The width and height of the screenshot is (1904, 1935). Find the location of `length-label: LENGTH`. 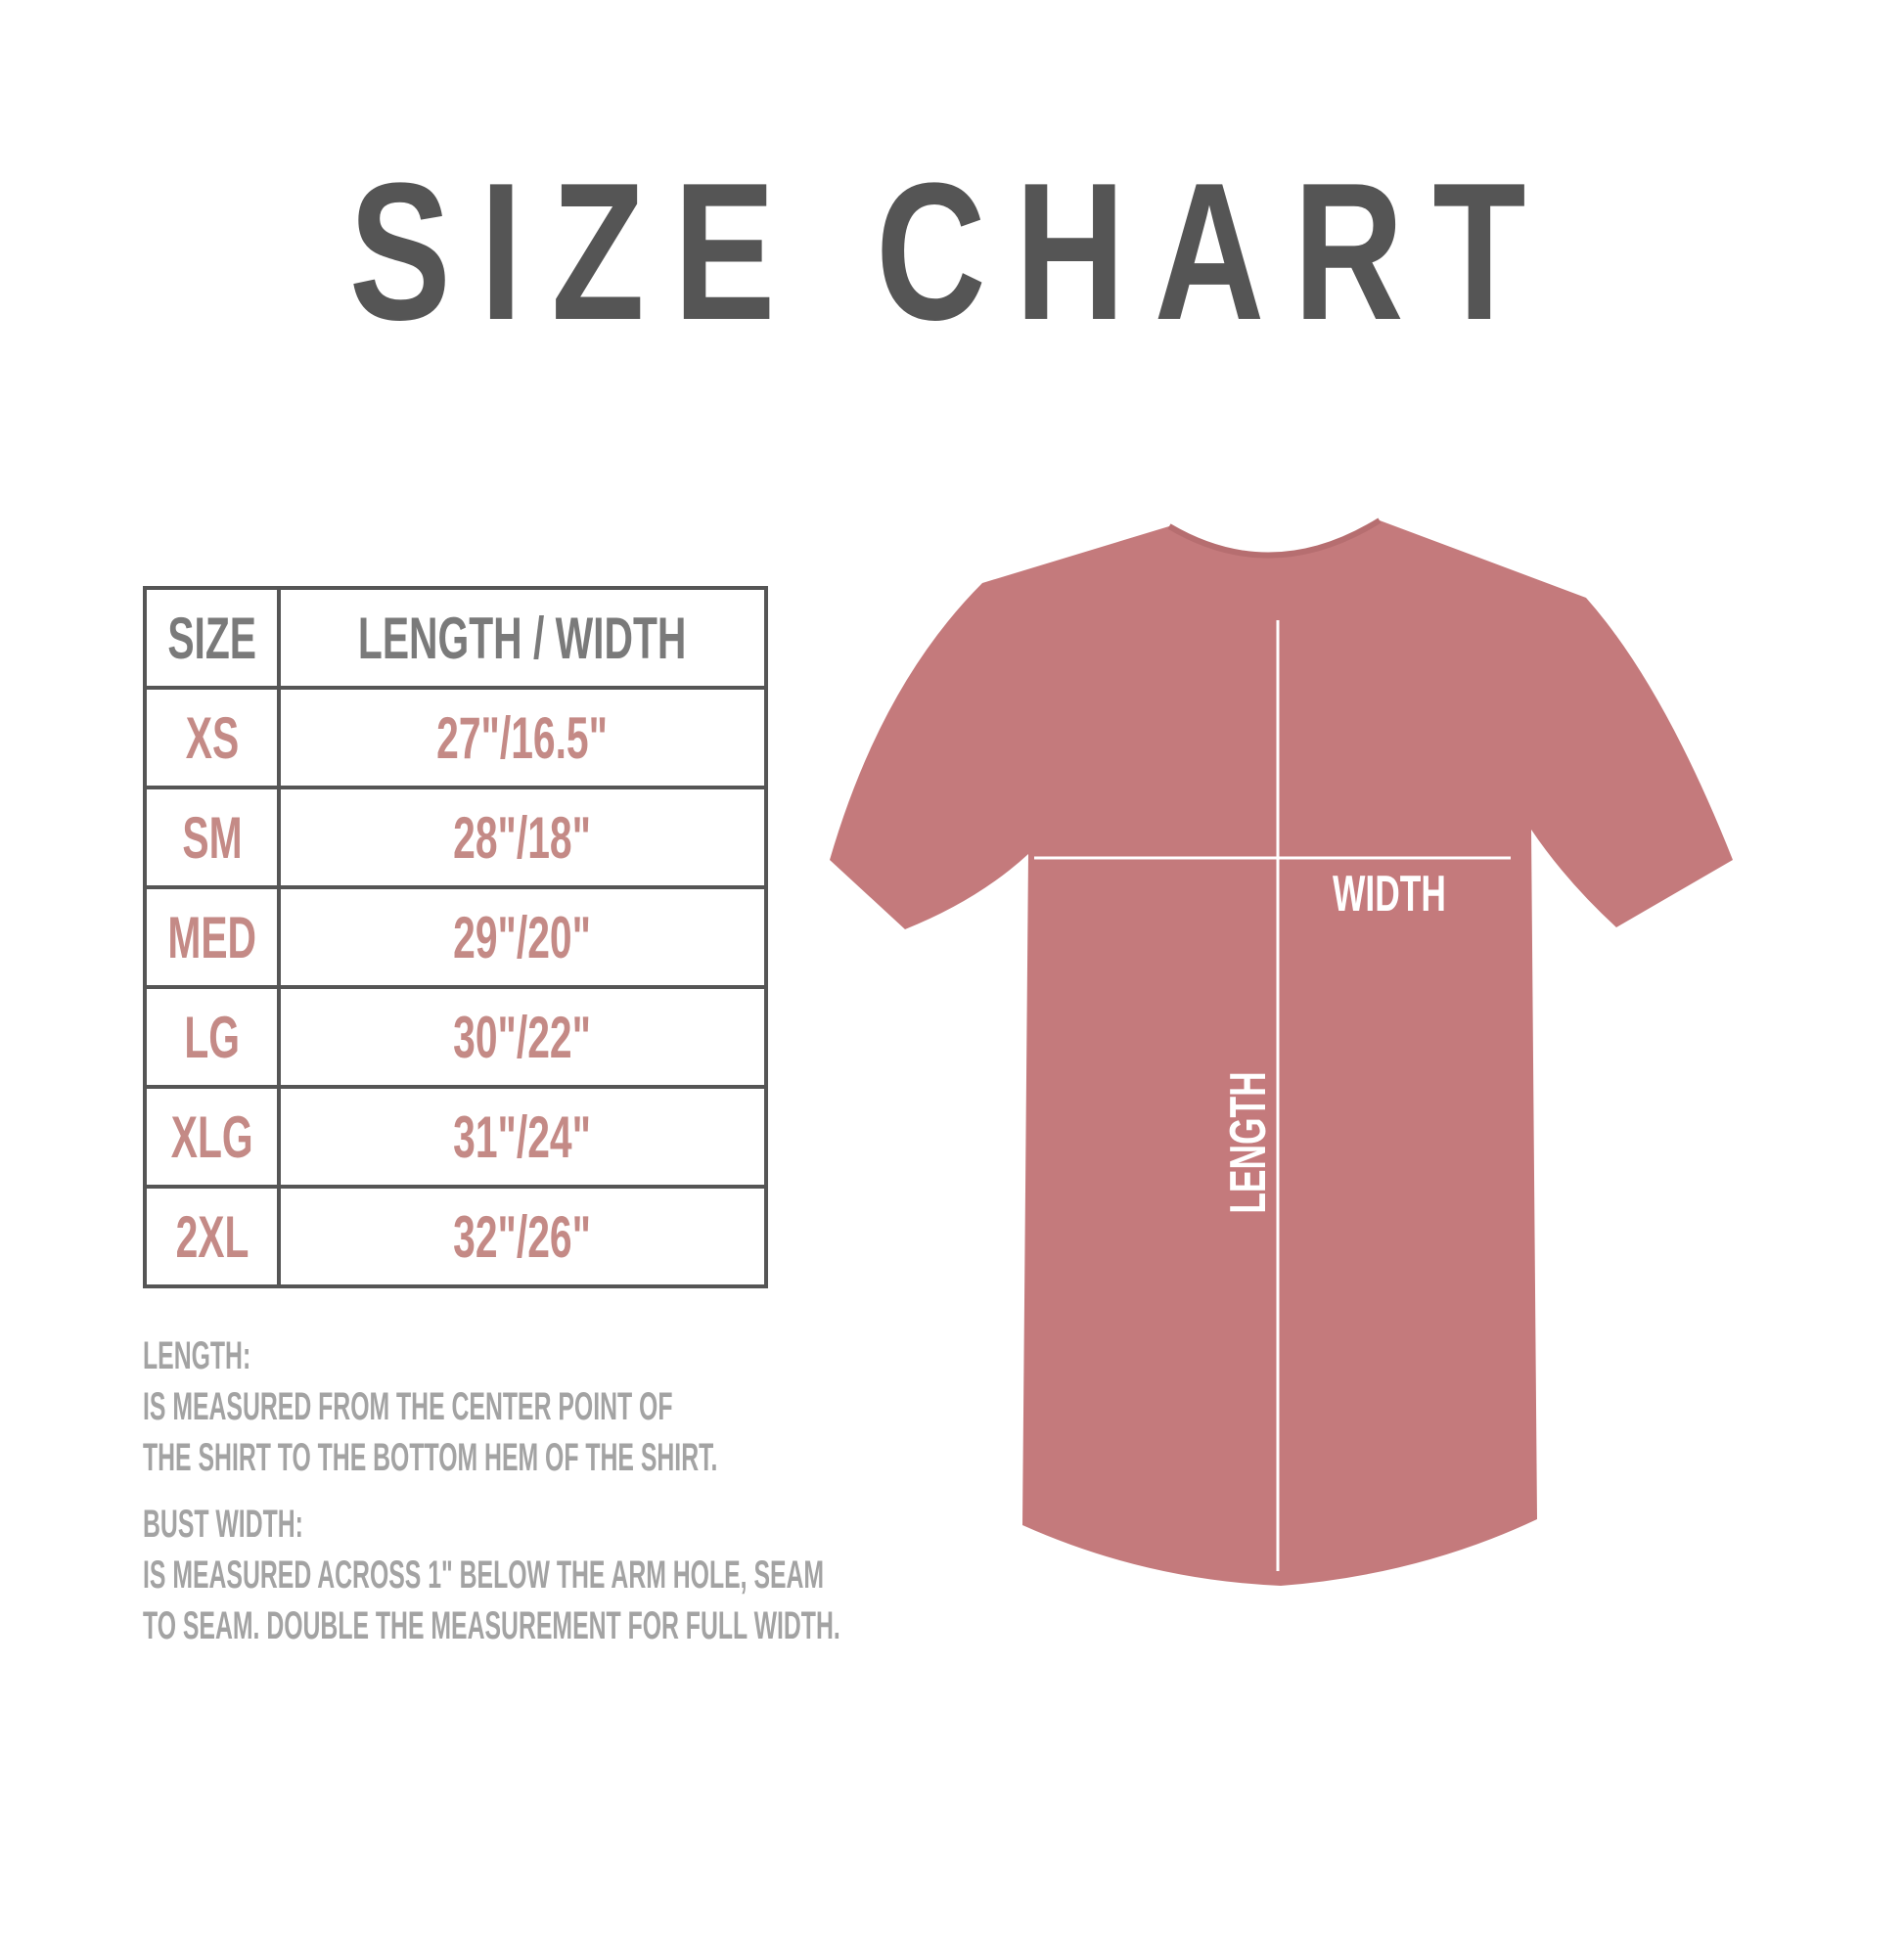

length-label: LENGTH is located at coordinates (1248, 1142).